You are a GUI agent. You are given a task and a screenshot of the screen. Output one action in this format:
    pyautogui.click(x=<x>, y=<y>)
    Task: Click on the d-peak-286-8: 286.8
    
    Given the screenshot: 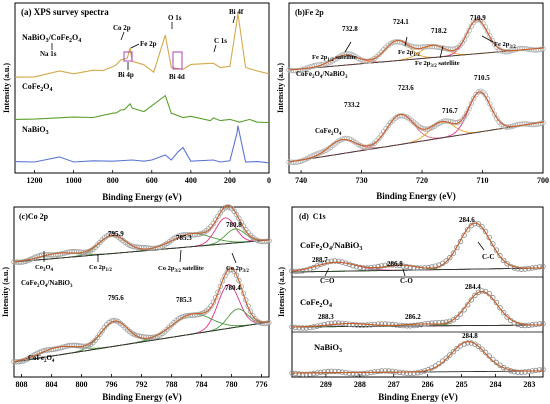 What is the action you would take?
    pyautogui.click(x=395, y=264)
    